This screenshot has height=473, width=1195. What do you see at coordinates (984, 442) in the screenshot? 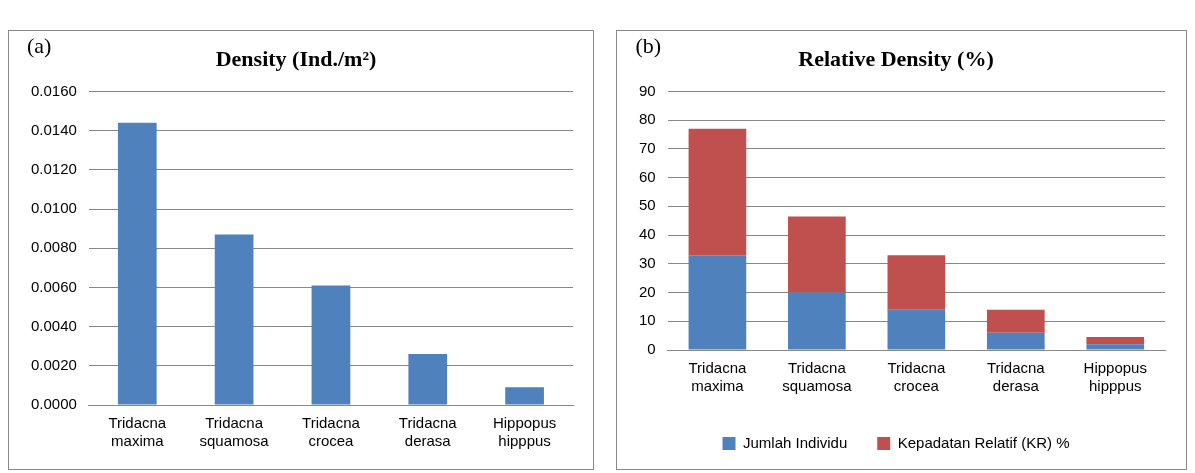
I see `legend-label: Kepadatan Relatif (KR) %` at bounding box center [984, 442].